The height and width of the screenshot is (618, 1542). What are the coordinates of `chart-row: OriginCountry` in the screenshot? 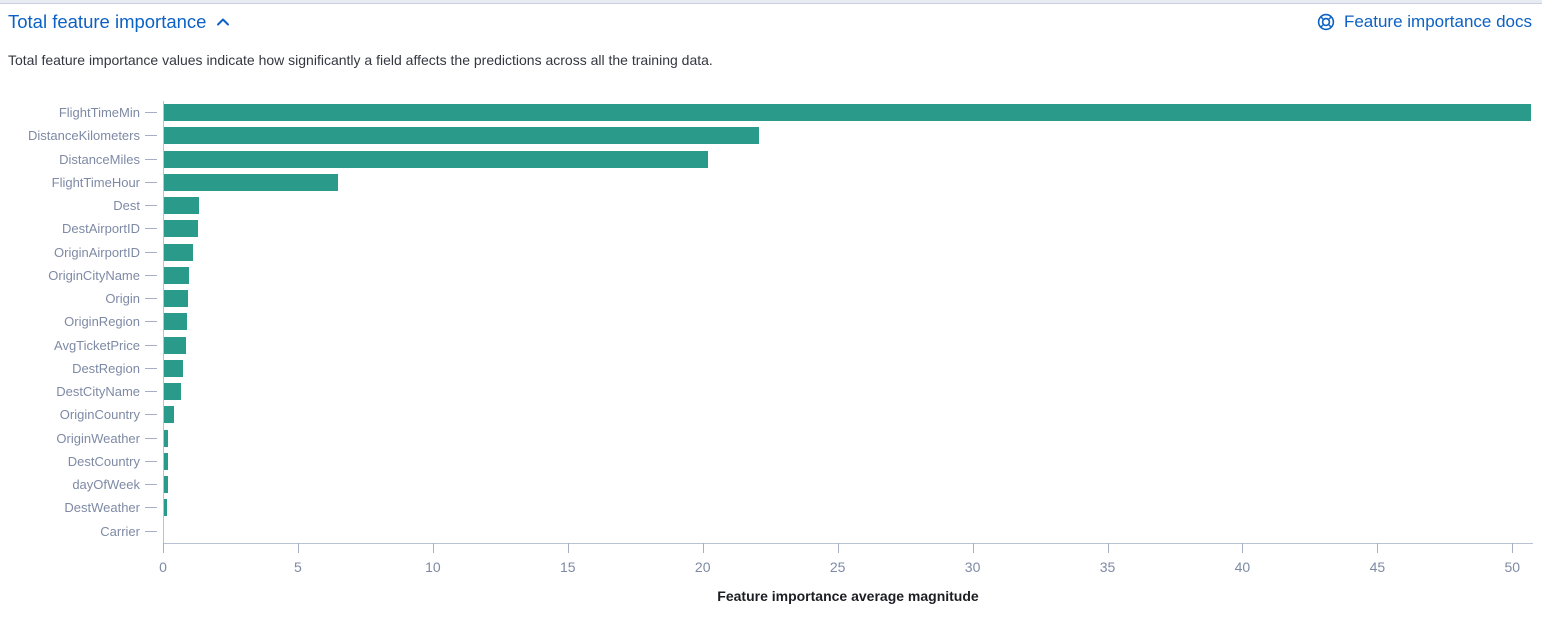 It's located at (771, 414).